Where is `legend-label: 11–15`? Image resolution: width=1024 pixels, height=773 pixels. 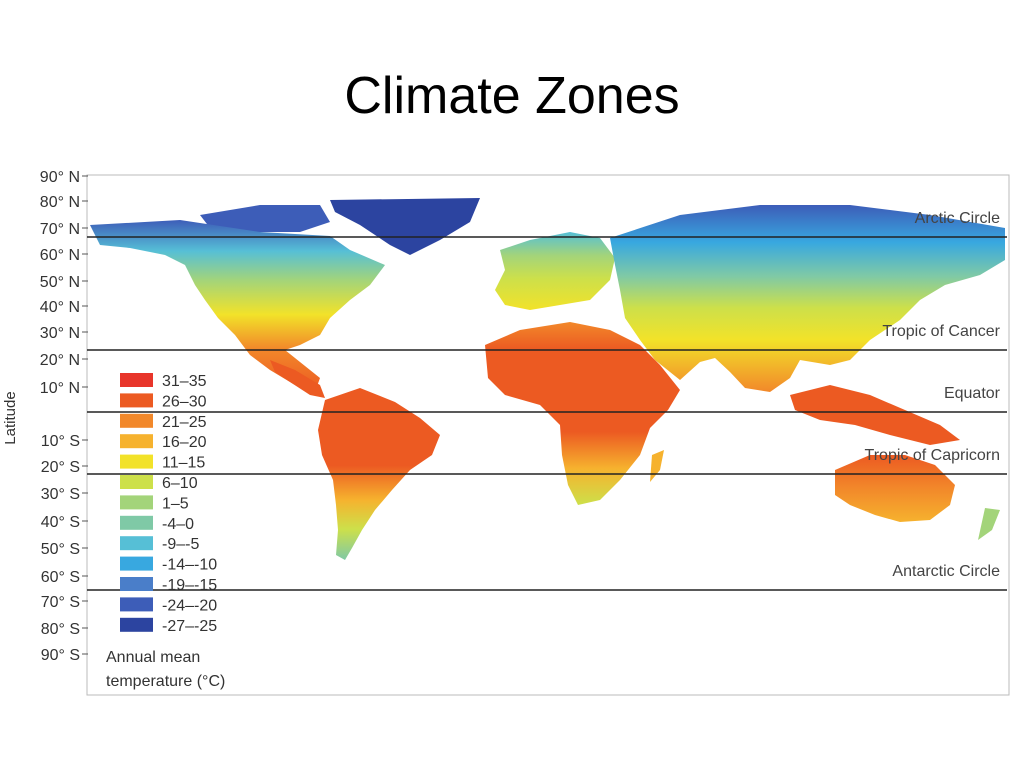 legend-label: 11–15 is located at coordinates (183, 463).